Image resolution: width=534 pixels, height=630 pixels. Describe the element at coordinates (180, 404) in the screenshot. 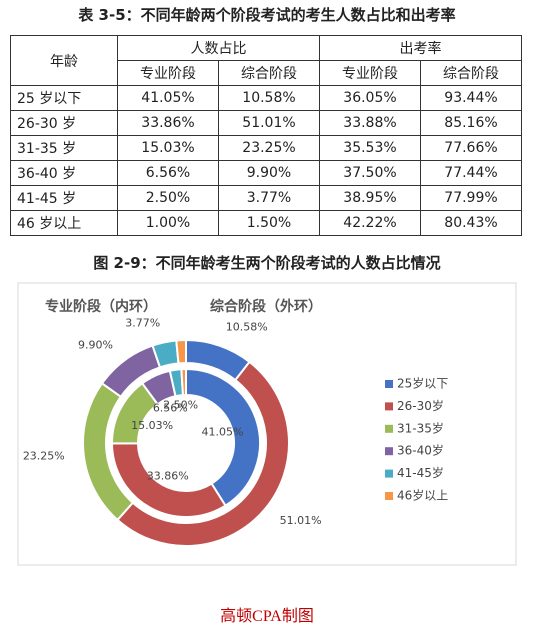

I see `data-label: 2.50%` at that location.